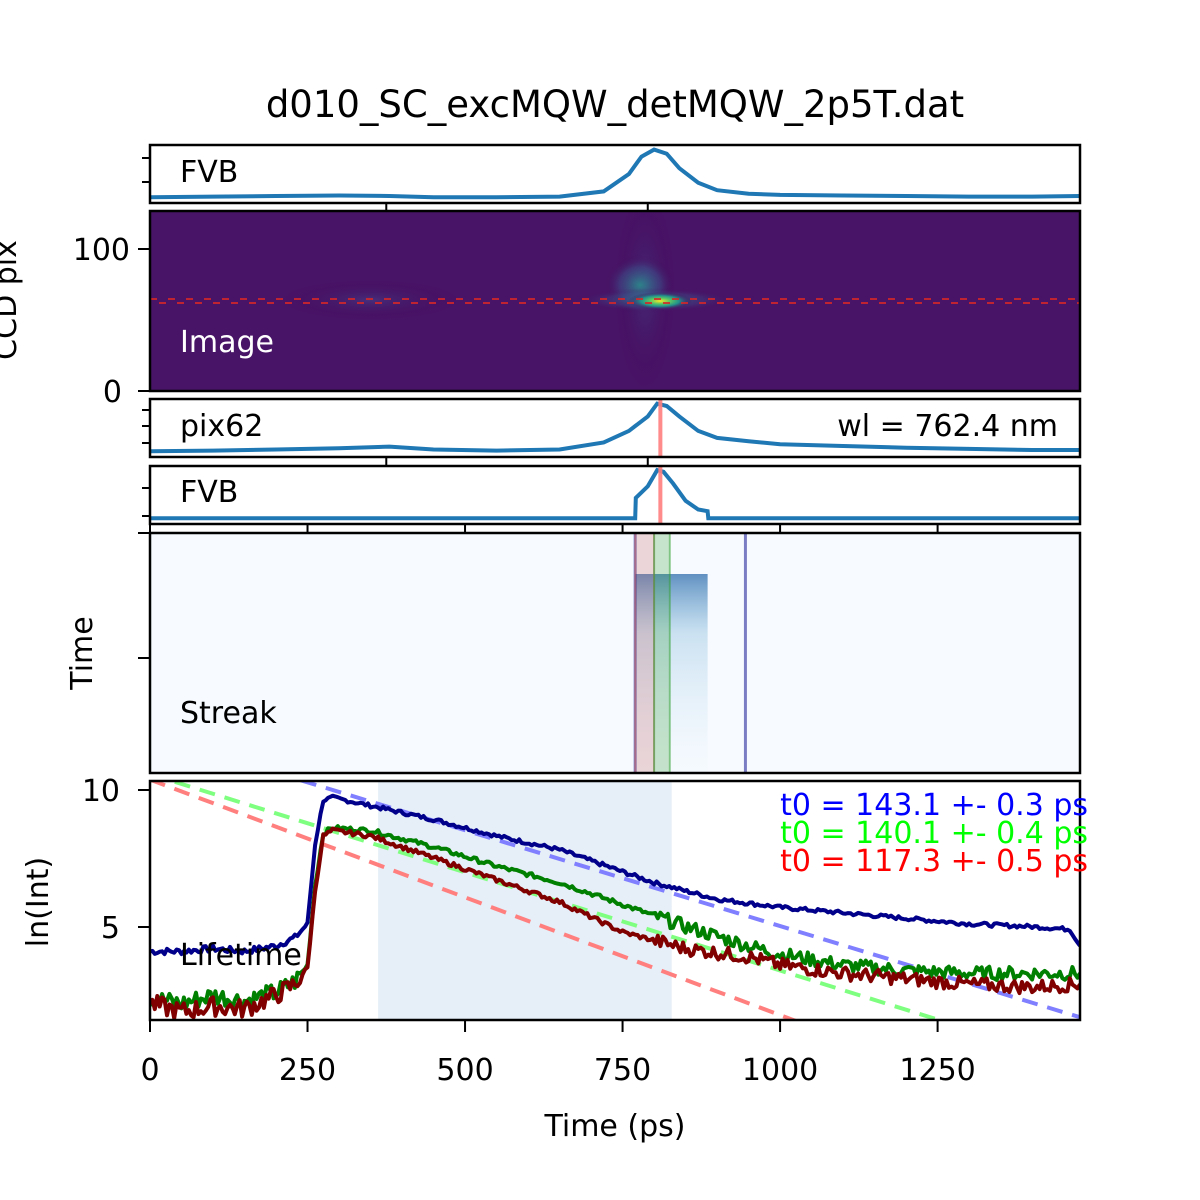 The height and width of the screenshot is (1200, 1200). Describe the element at coordinates (645, 653) in the screenshot. I see `streak-roi-band-red` at that location.